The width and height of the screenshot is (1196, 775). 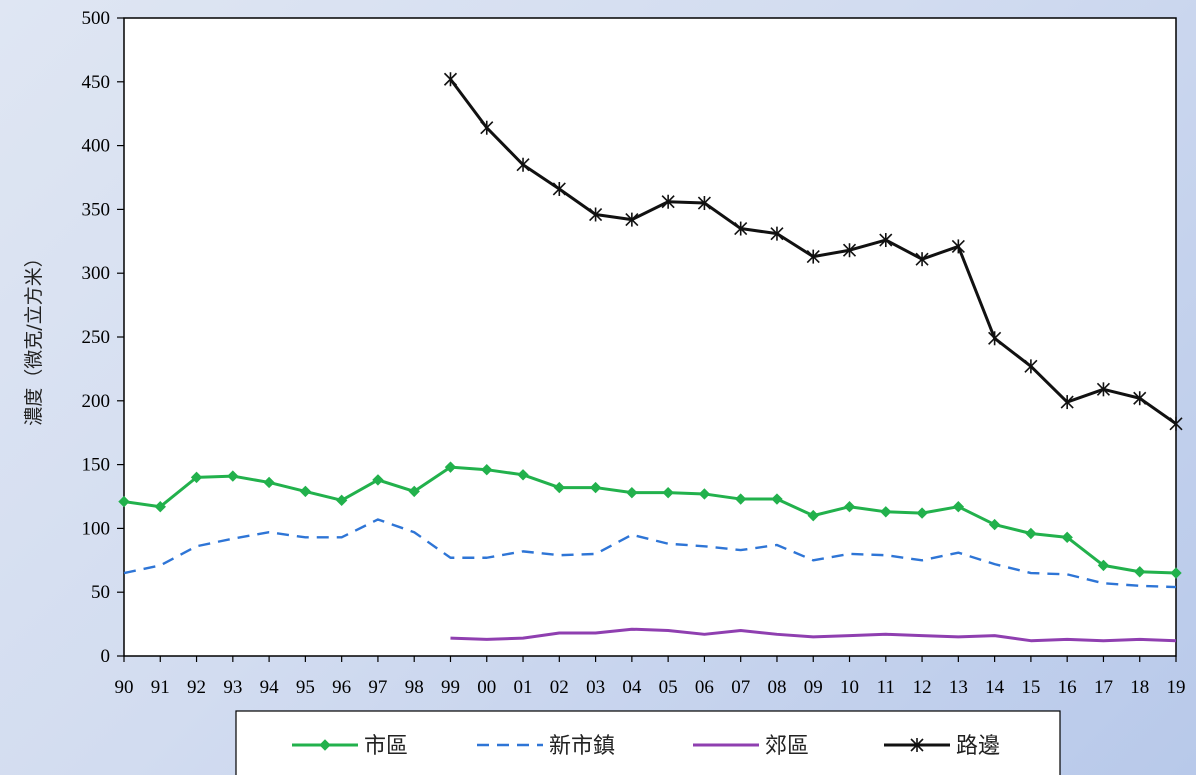 I want to click on legend: 市區 新市鎮 郊區 路邊, so click(x=646, y=746).